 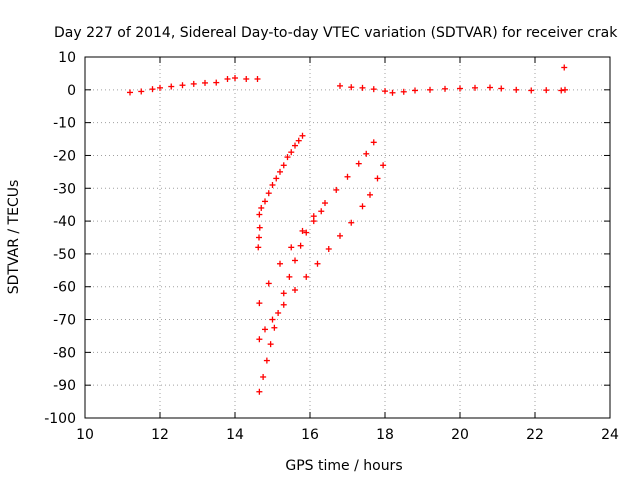 What do you see at coordinates (64, 353) in the screenshot?
I see `y-tick-label: -80` at bounding box center [64, 353].